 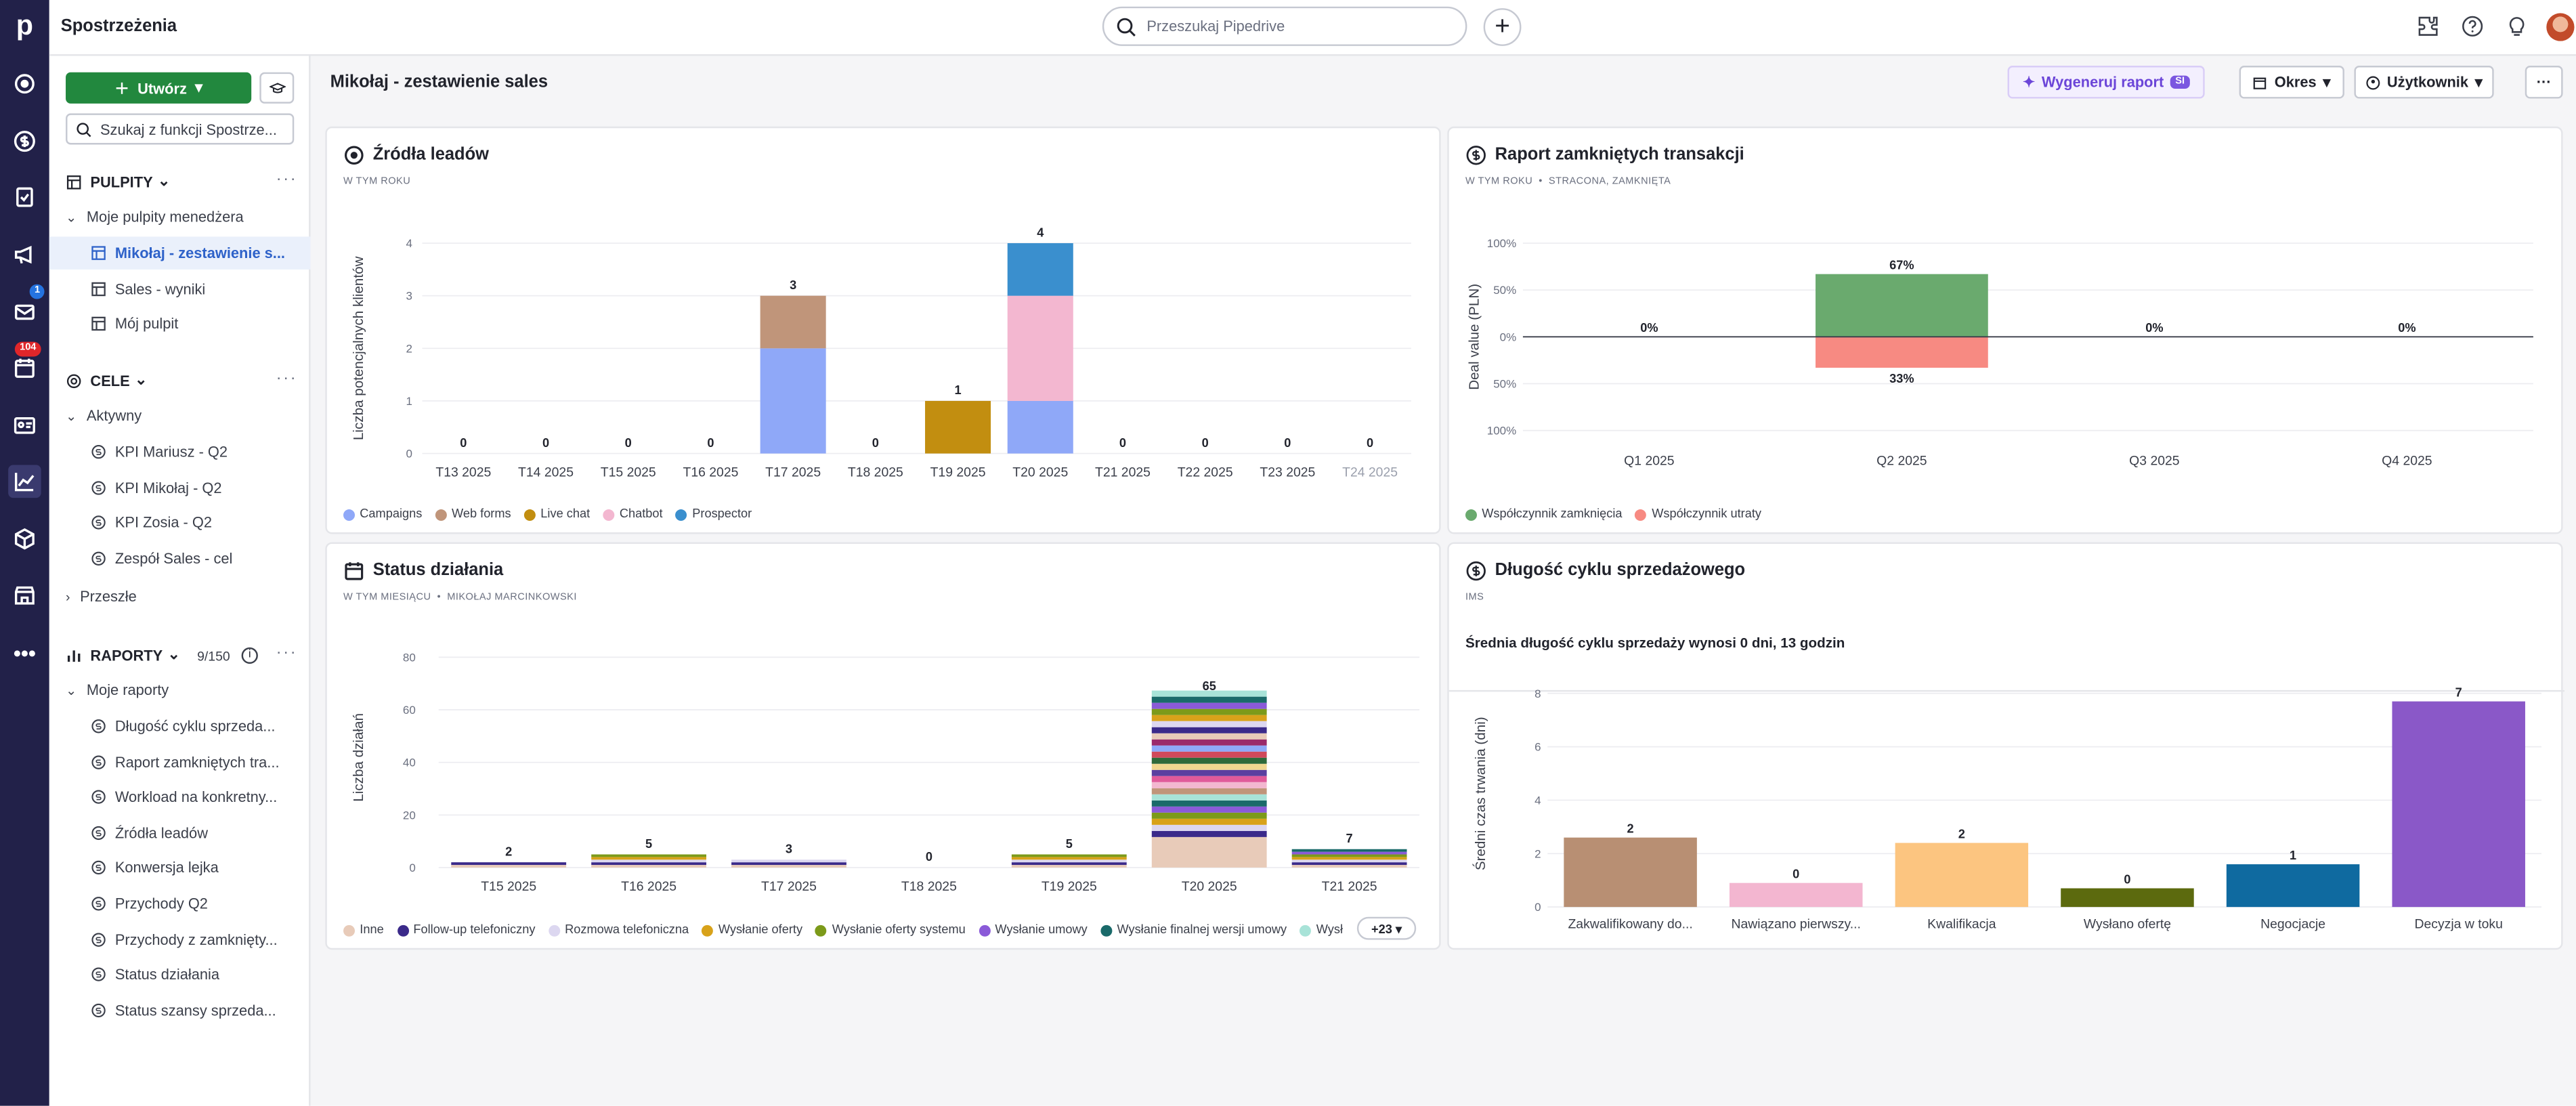 I want to click on goals-section-header: CELE ⌄, so click(x=106, y=380).